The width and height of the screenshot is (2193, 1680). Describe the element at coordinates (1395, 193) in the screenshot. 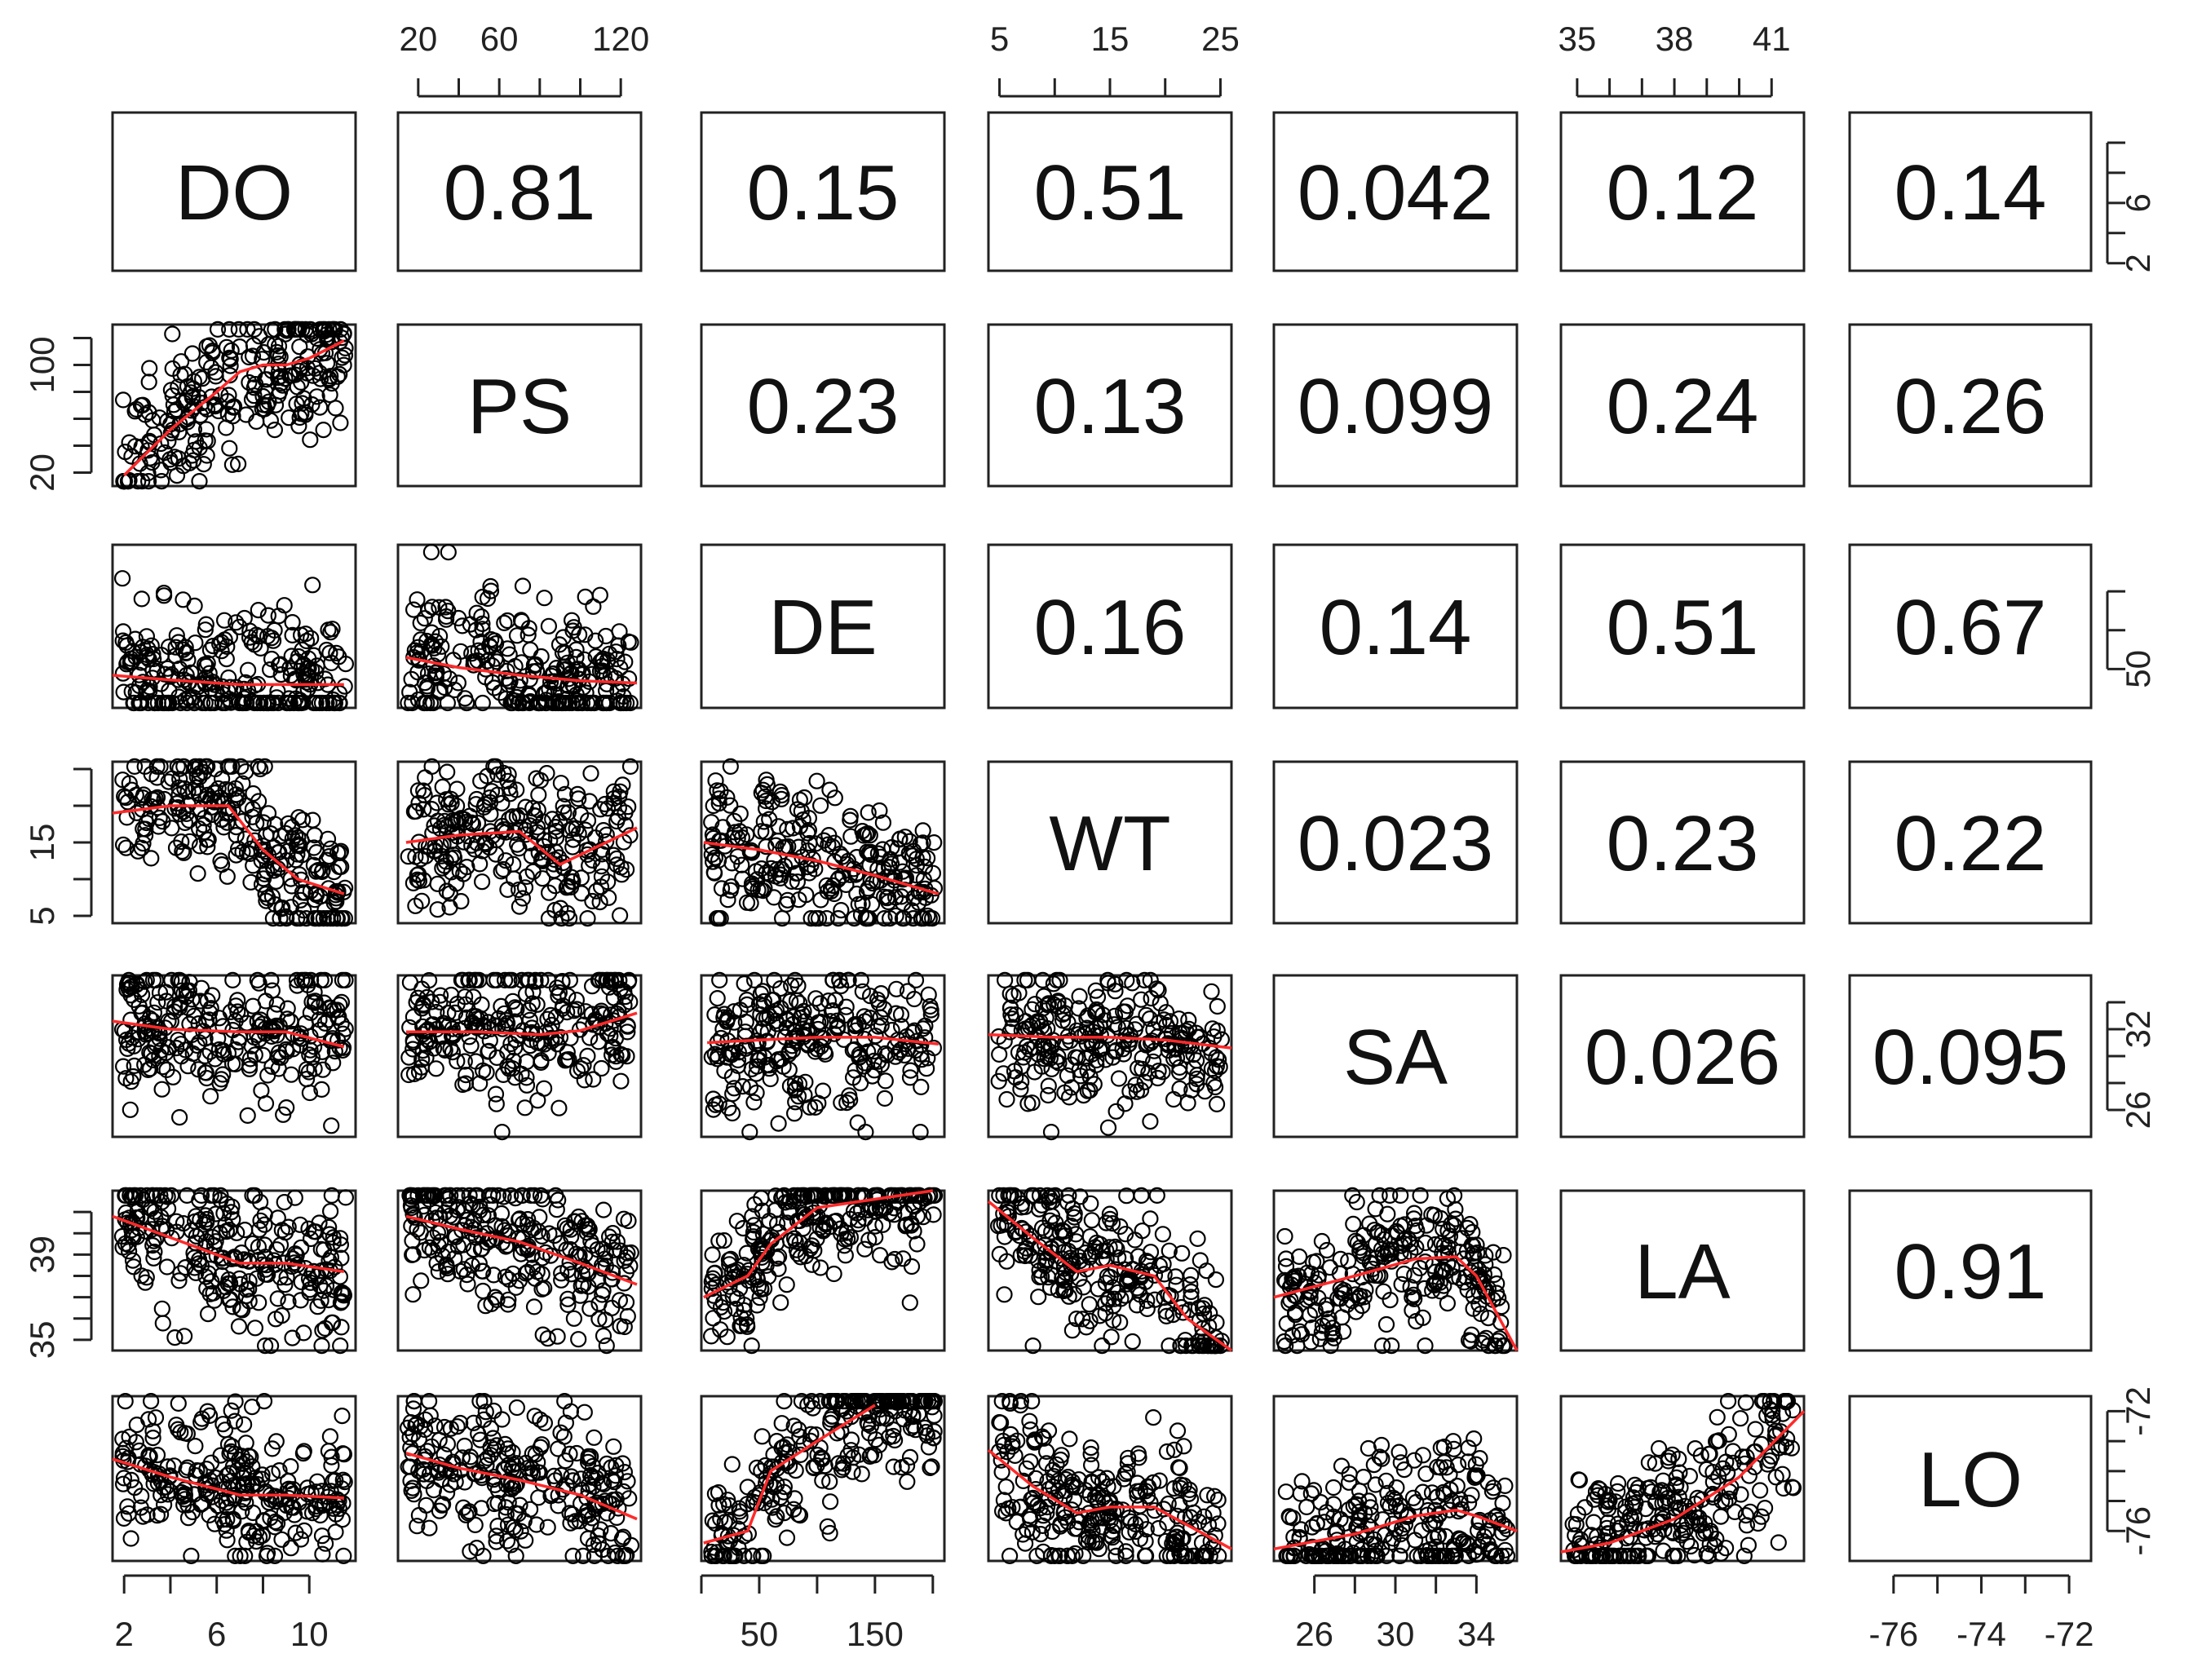

I see `correlation-DO-SA: 0.042` at that location.